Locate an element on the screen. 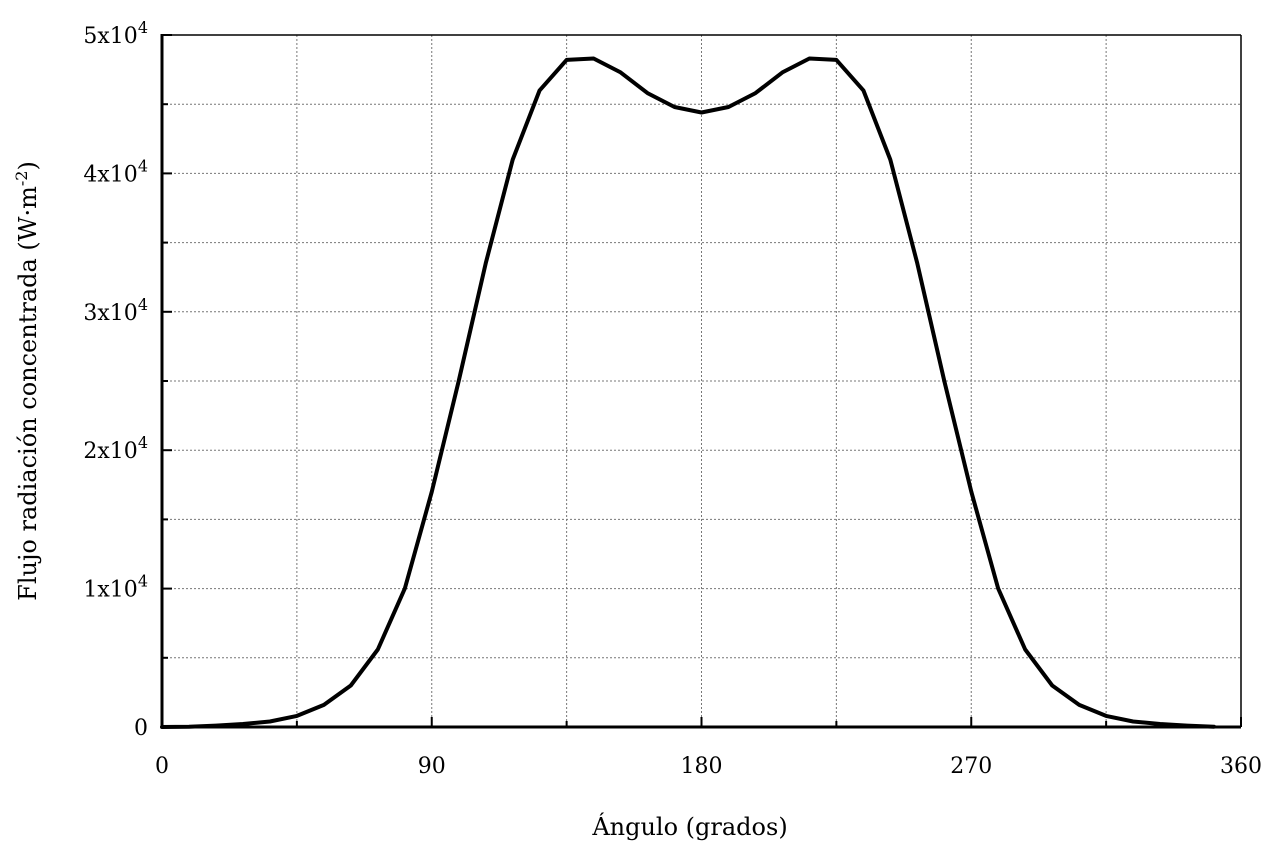  x-tick-labels: 0 90 180 270 360 is located at coordinates (708, 766).